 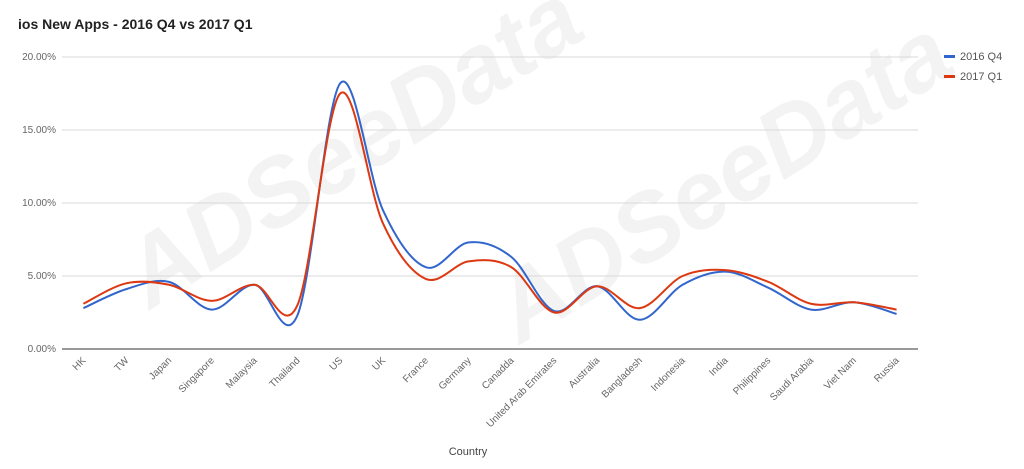 I want to click on x-tick-label: India, so click(x=718, y=366).